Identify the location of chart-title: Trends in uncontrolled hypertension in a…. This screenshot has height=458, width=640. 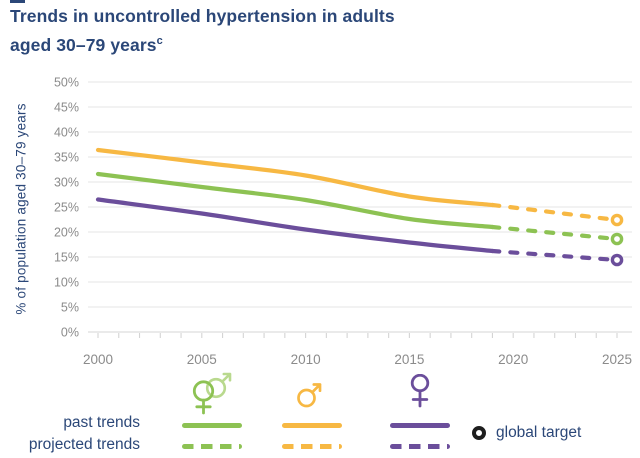
(202, 31).